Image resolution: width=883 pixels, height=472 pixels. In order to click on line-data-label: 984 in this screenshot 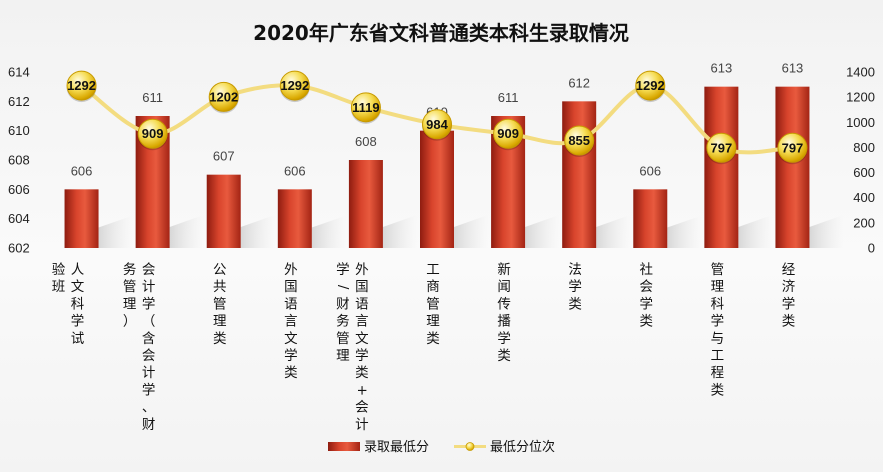, I will do `click(437, 124)`.